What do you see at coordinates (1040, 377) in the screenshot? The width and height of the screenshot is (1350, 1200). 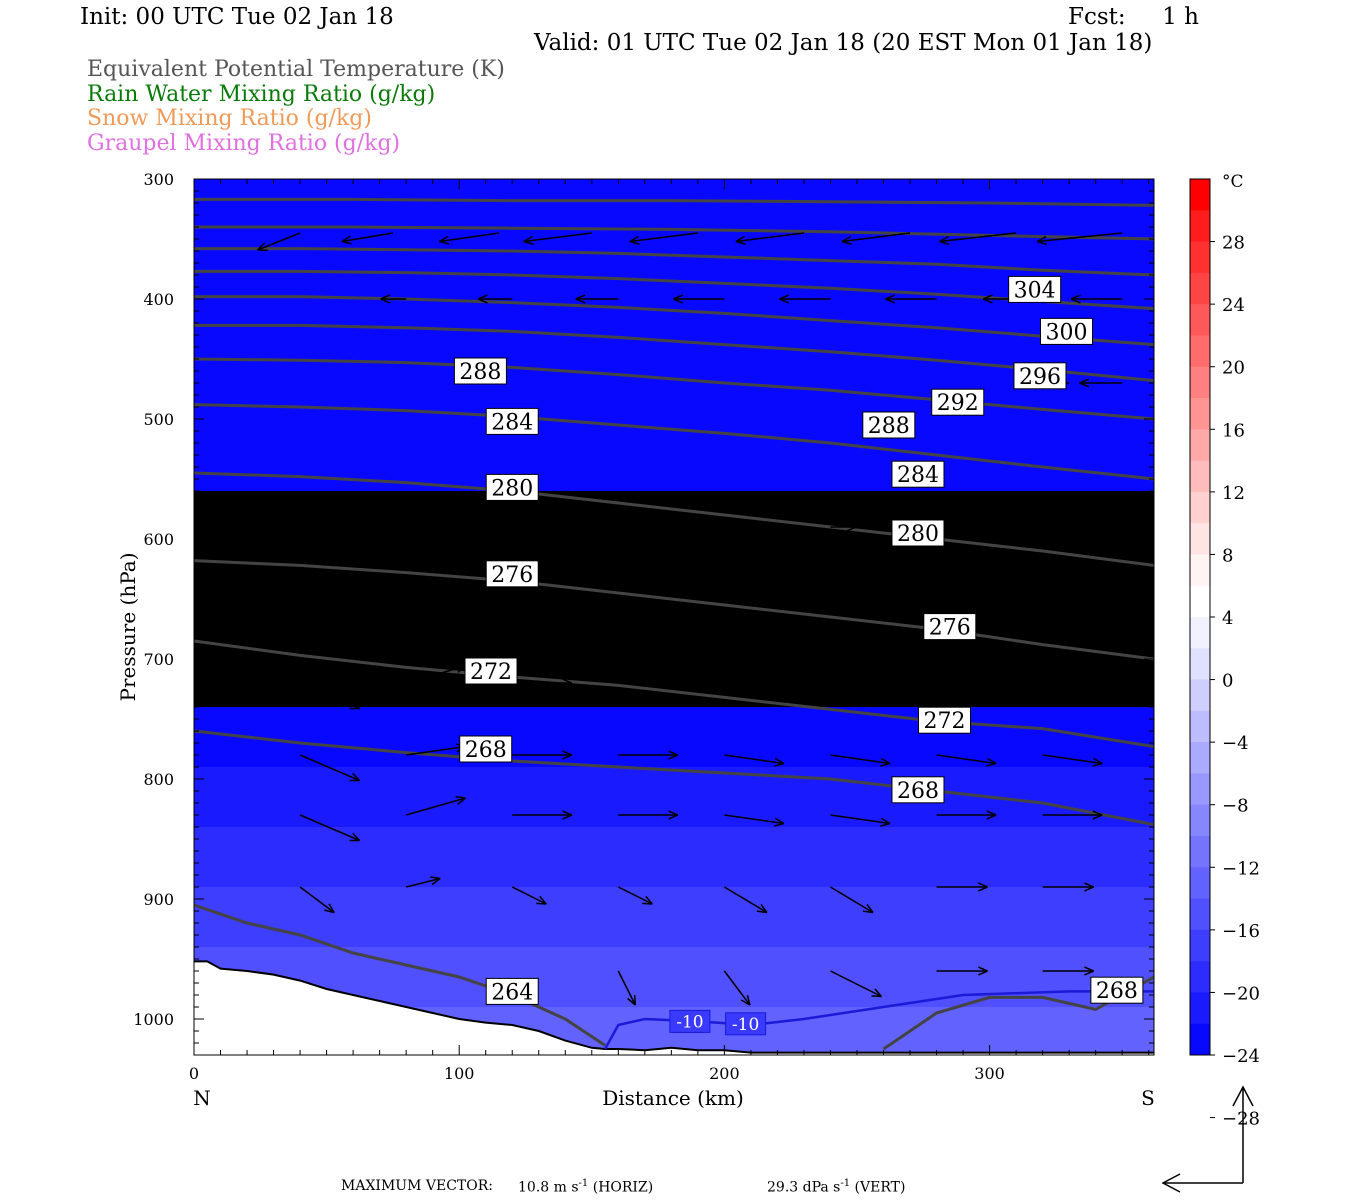 I see `contour-label: 296` at bounding box center [1040, 377].